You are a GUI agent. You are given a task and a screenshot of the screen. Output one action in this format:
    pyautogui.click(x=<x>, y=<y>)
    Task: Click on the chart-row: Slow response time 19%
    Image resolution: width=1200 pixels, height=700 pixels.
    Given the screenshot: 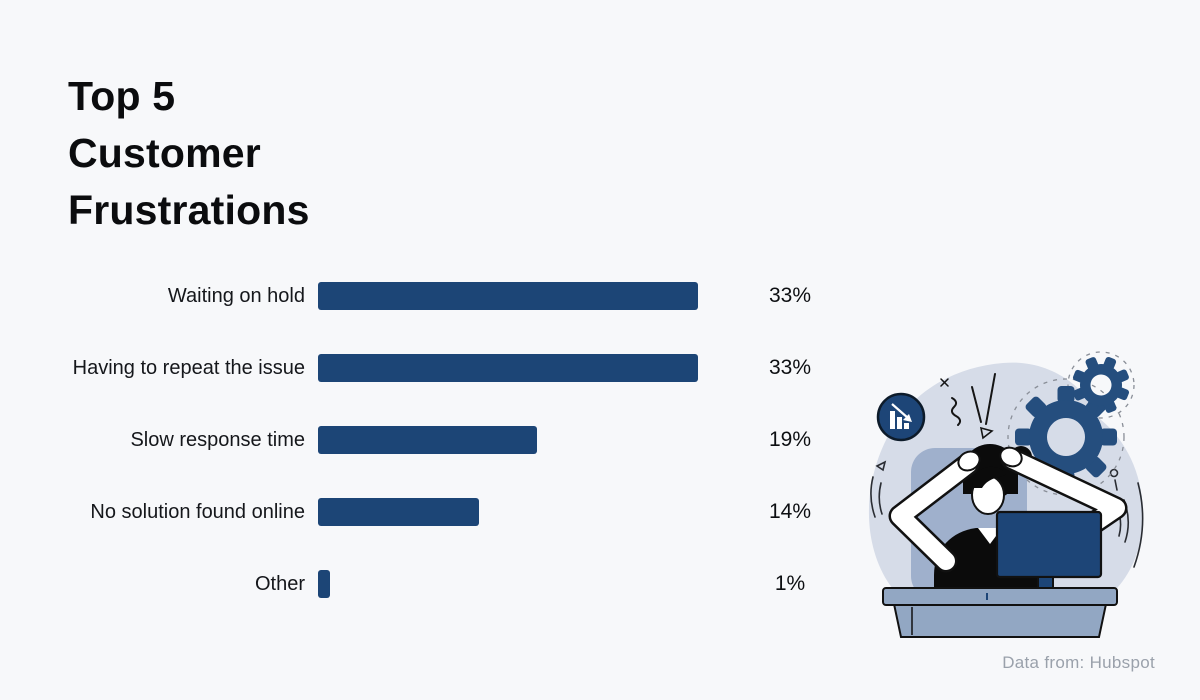 What is the action you would take?
    pyautogui.click(x=420, y=440)
    